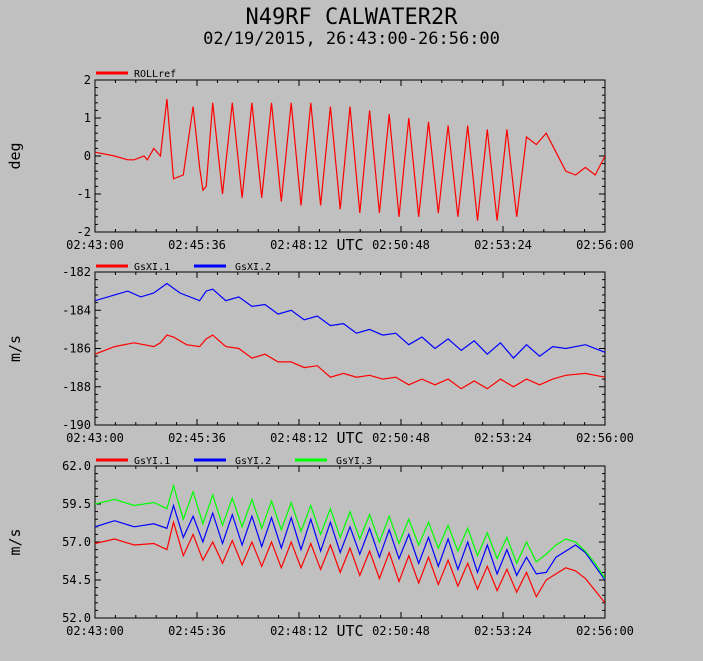 This screenshot has width=703, height=661. What do you see at coordinates (354, 461) in the screenshot?
I see `legend-label: GsYI.3` at bounding box center [354, 461].